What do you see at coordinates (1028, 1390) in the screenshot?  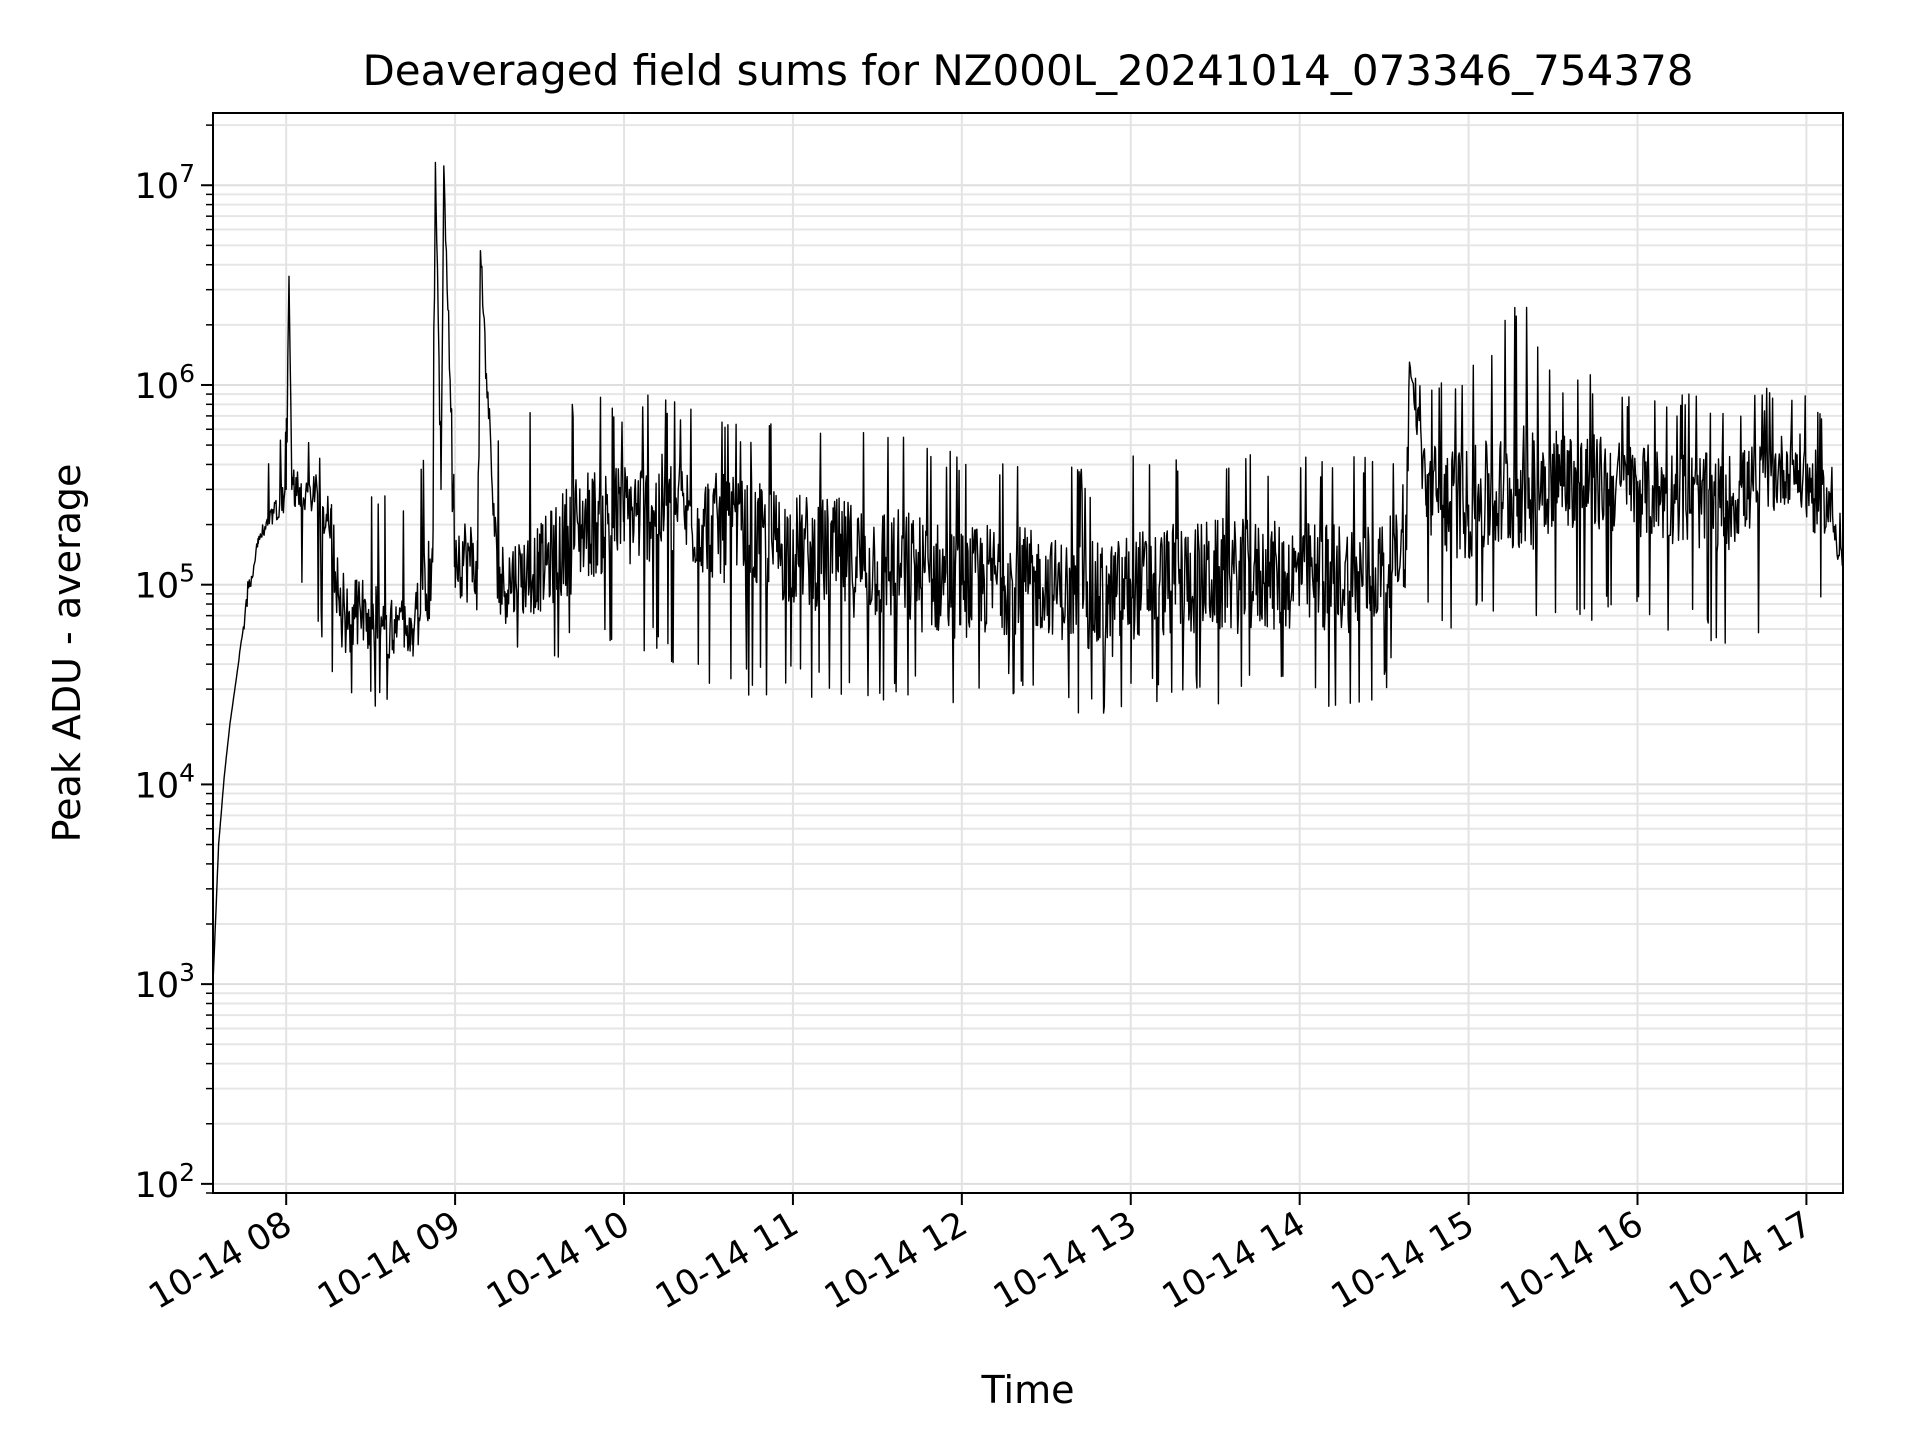 I see `x-axis-label: Time` at bounding box center [1028, 1390].